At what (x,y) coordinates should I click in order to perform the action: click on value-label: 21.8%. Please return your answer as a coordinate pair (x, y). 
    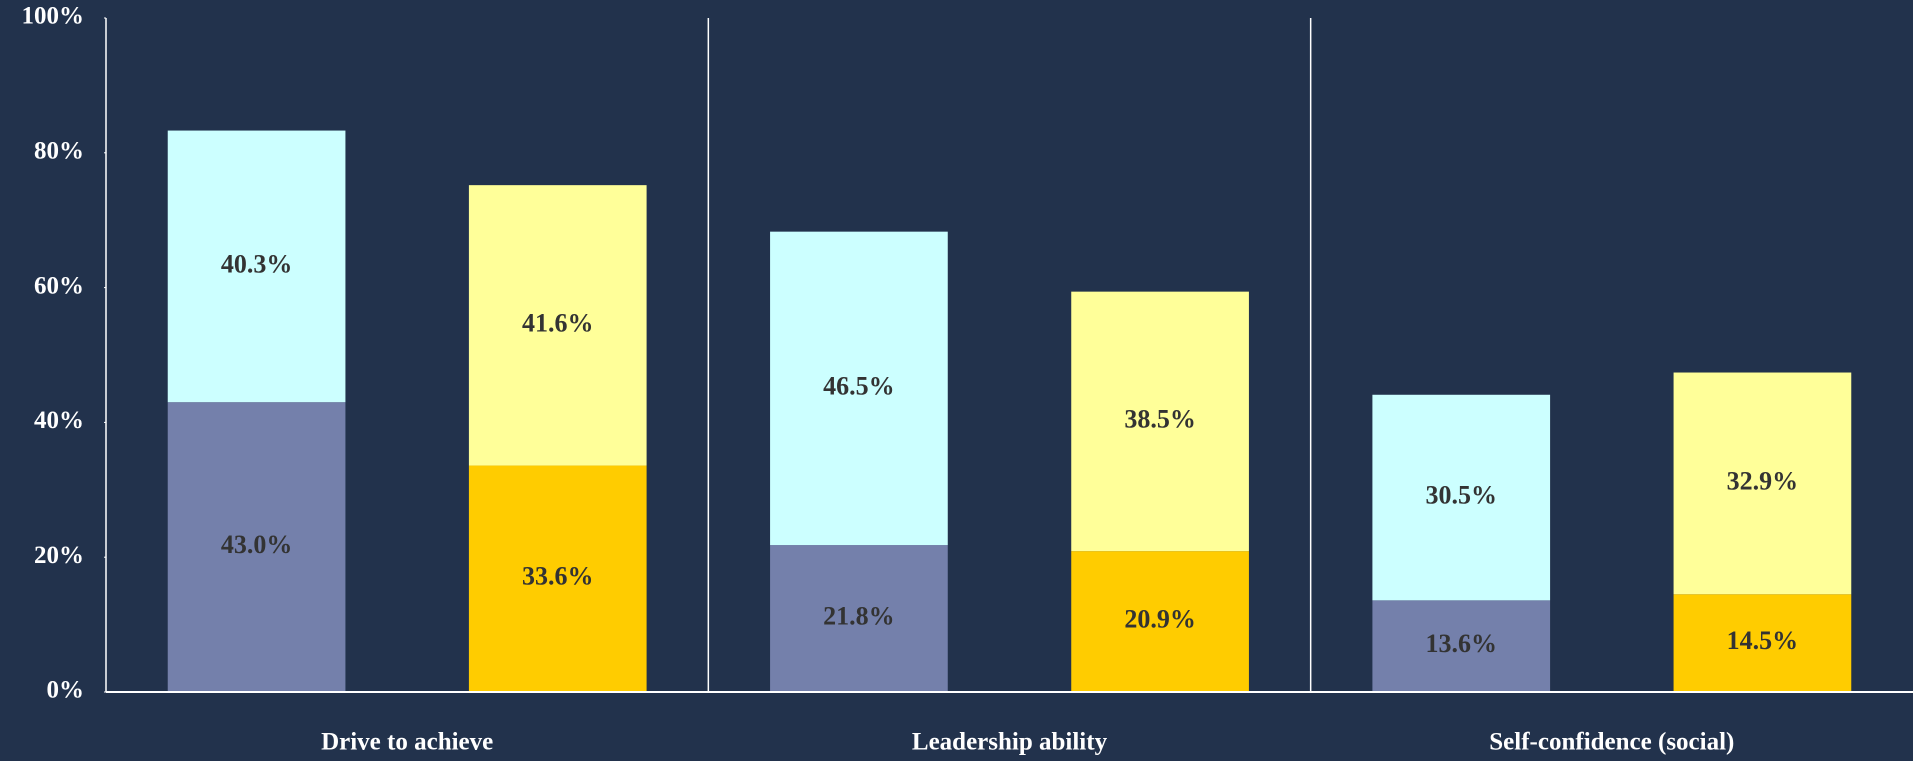
    Looking at the image, I should click on (859, 616).